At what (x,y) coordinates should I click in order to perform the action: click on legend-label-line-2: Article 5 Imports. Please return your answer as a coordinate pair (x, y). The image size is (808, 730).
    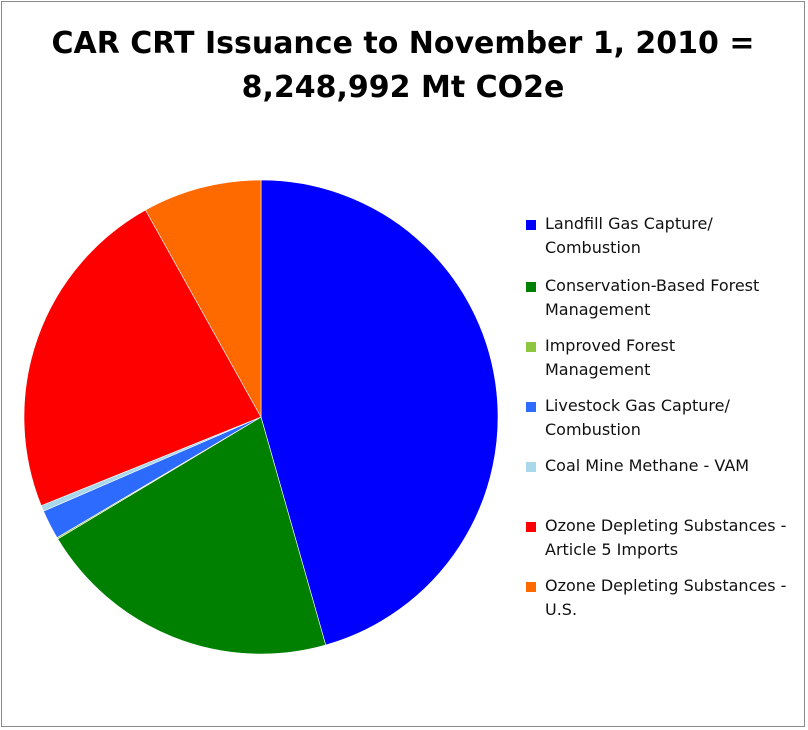
    Looking at the image, I should click on (612, 549).